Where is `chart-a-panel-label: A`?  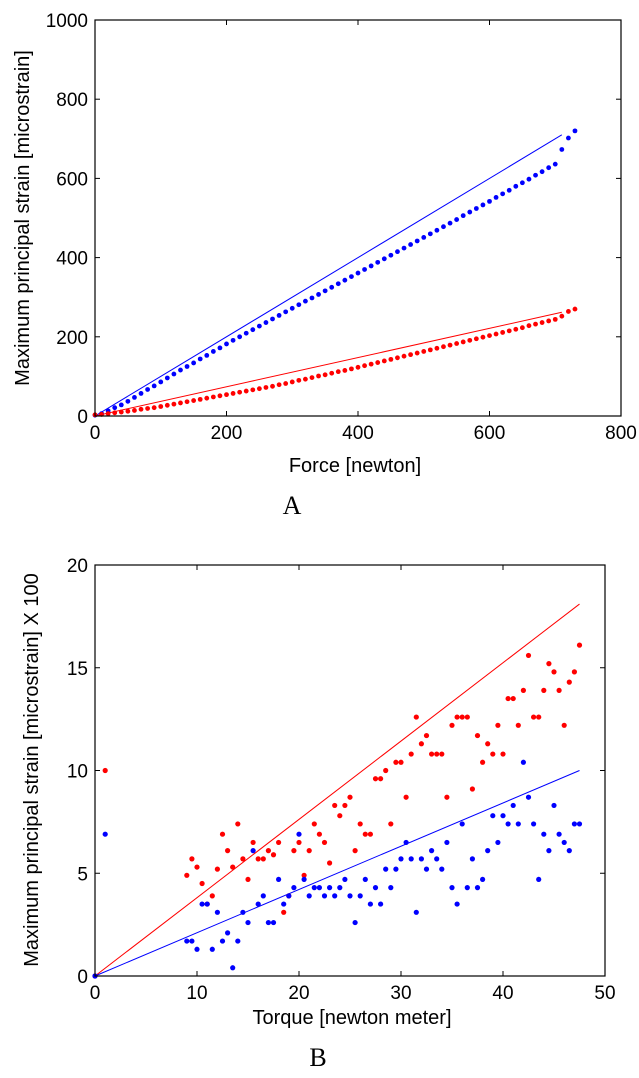 chart-a-panel-label: A is located at coordinates (292, 505).